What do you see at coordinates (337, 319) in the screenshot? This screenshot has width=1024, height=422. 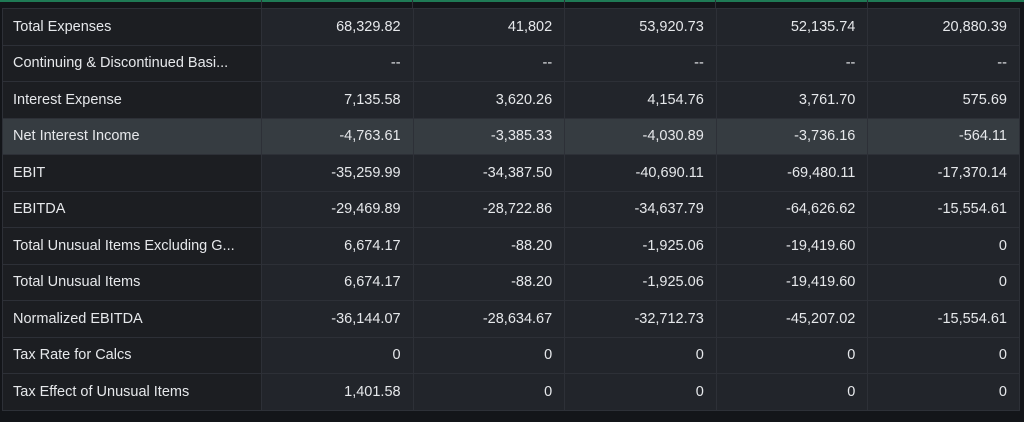 I see `table-cell: -36,144.07` at bounding box center [337, 319].